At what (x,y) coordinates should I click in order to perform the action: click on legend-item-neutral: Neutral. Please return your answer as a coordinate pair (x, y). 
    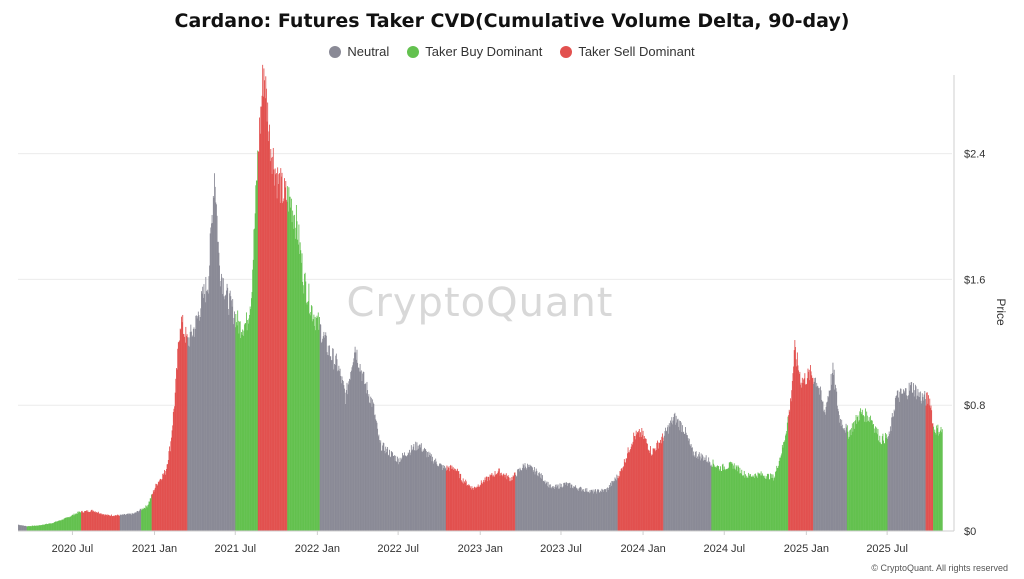
    Looking at the image, I should click on (359, 51).